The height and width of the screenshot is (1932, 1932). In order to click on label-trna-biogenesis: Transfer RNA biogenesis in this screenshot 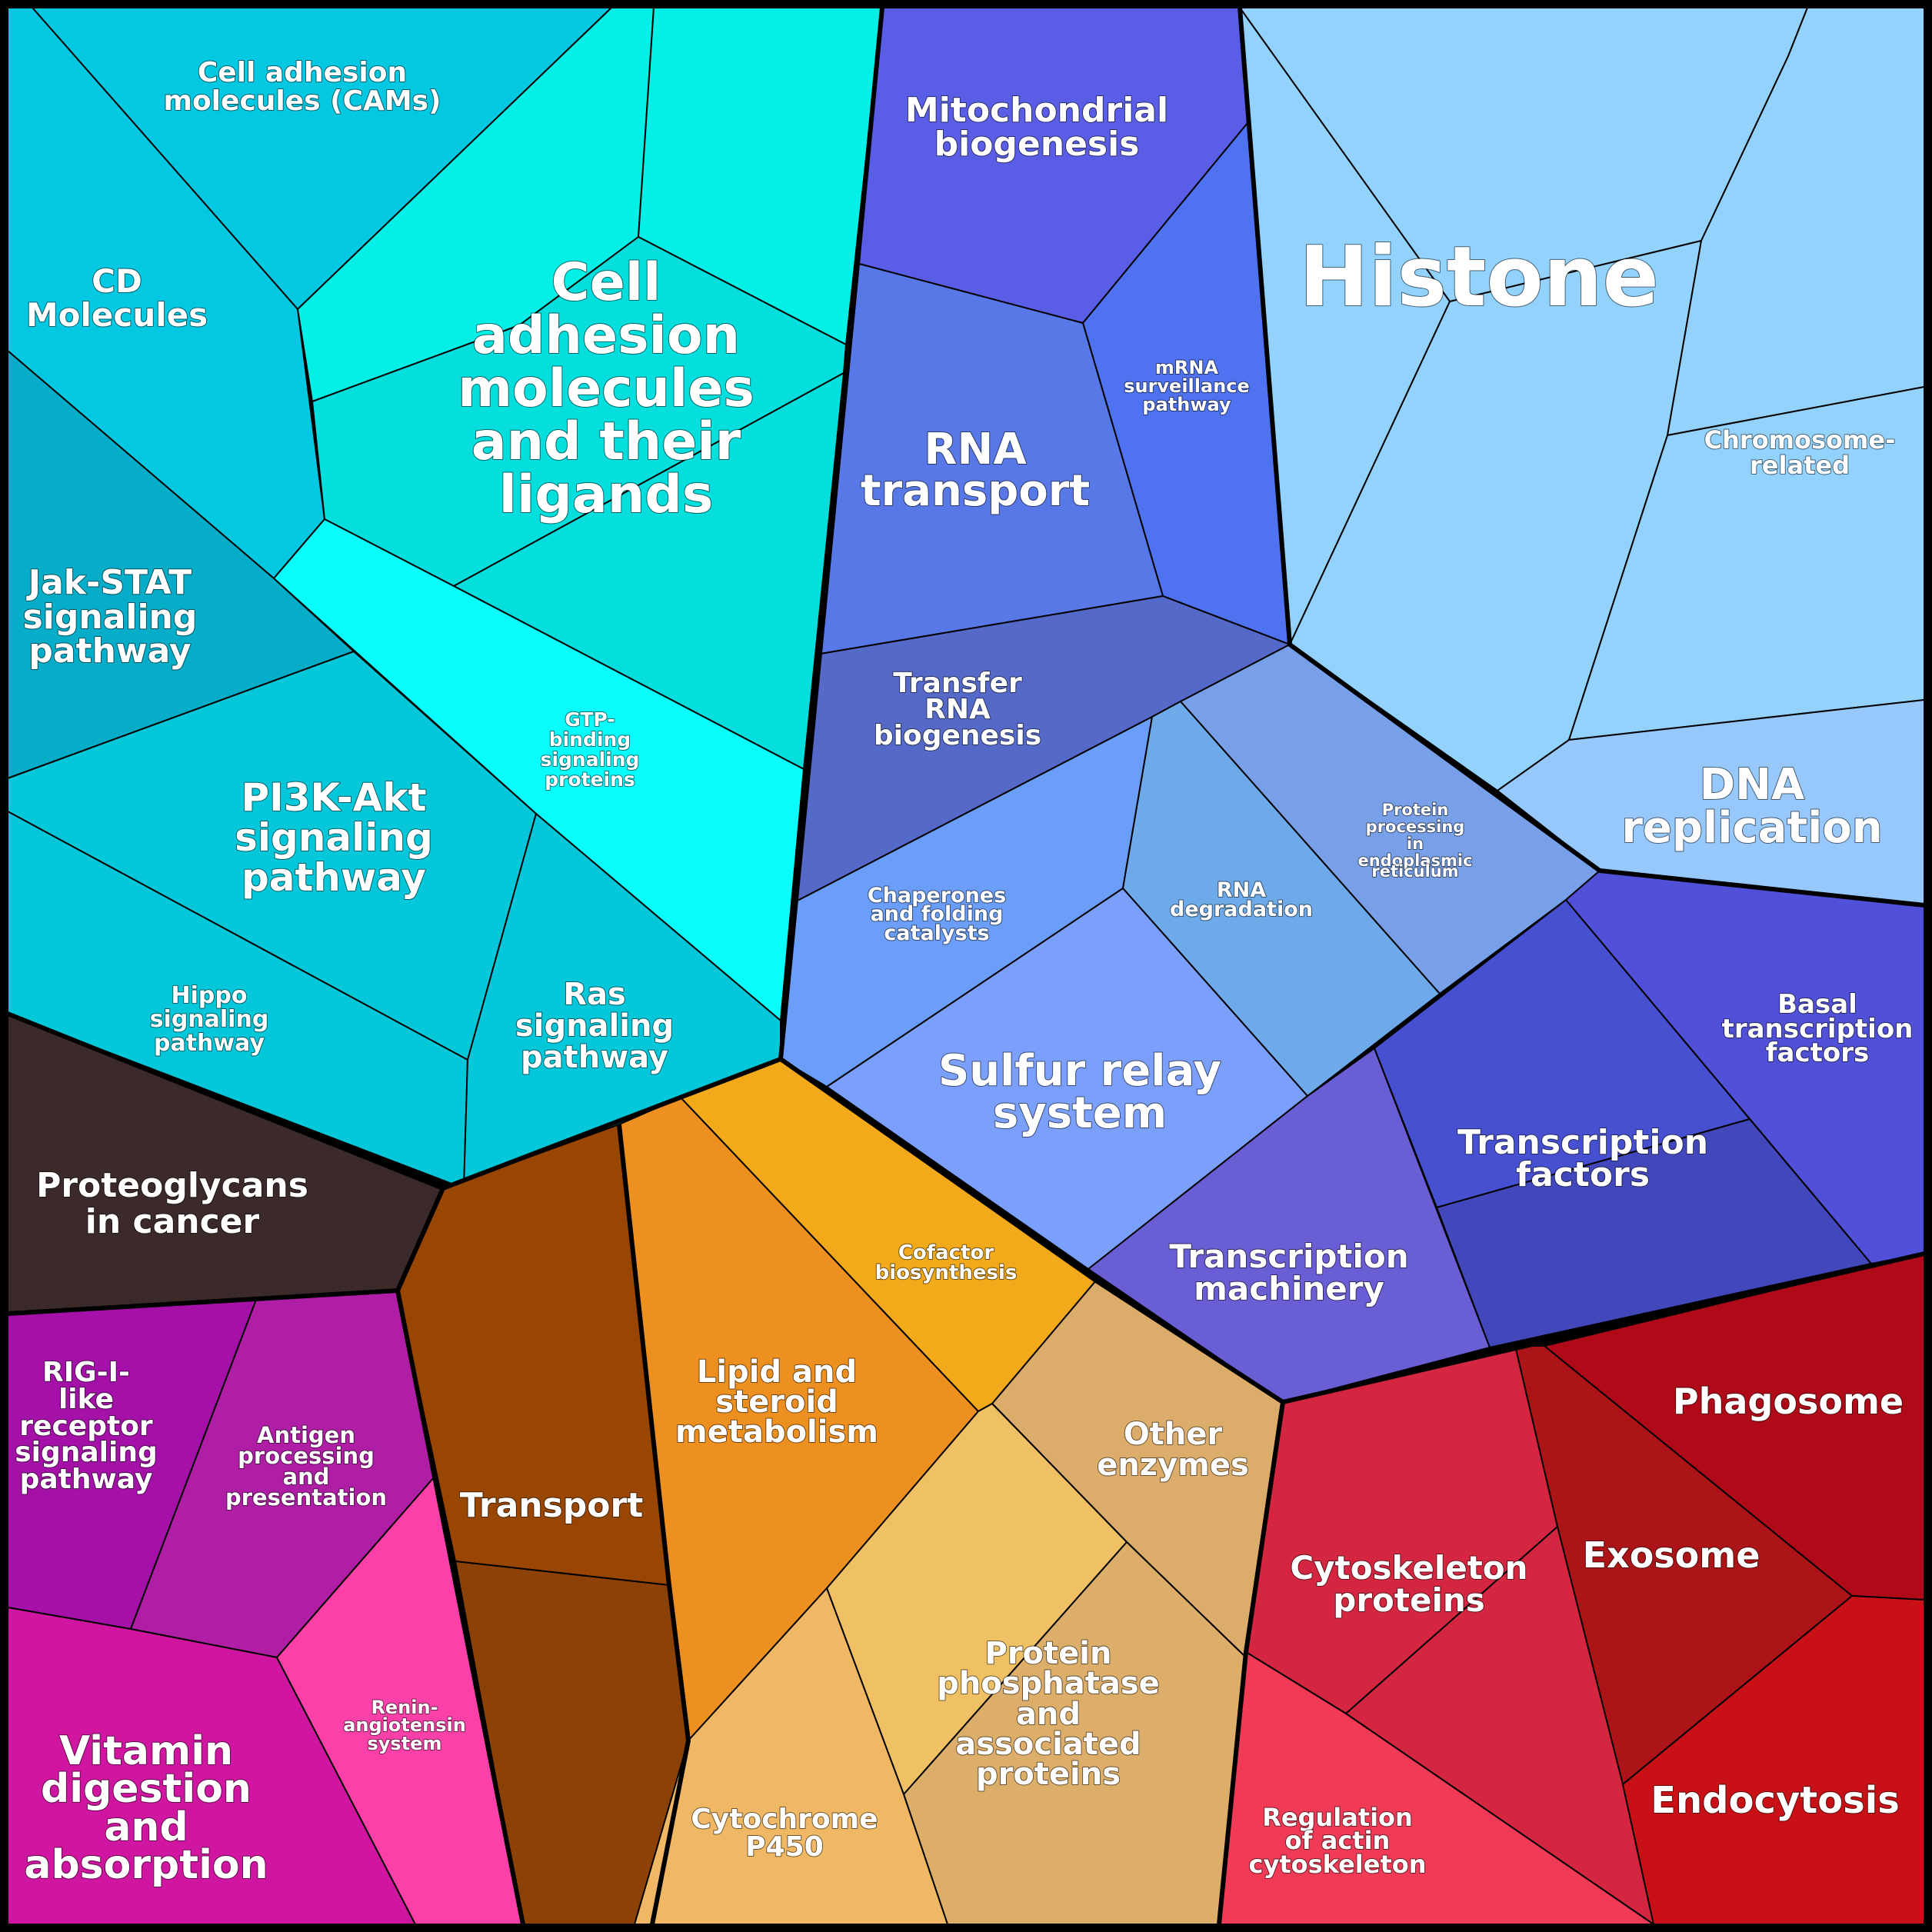, I will do `click(957, 709)`.